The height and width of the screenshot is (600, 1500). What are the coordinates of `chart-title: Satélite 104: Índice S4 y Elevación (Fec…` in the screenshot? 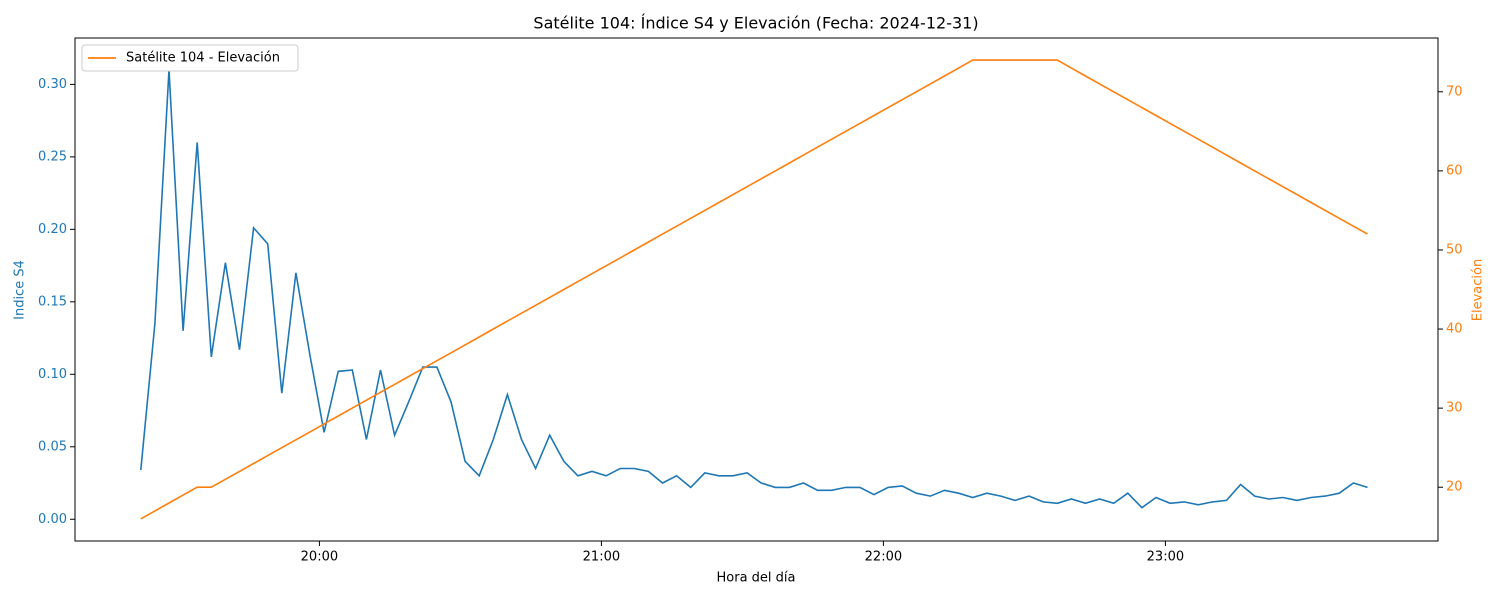 It's located at (755, 23).